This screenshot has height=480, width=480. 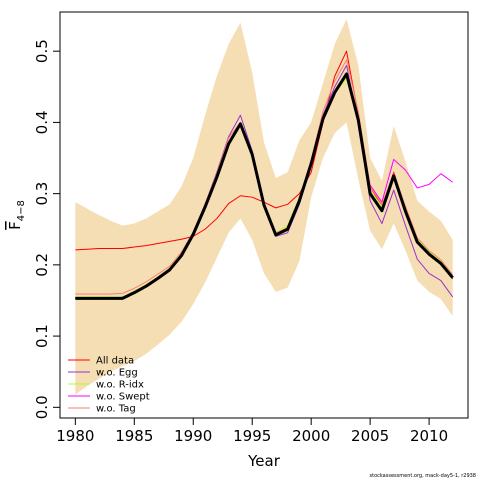 I want to click on y-axis-title: F4−8, so click(x=16, y=215).